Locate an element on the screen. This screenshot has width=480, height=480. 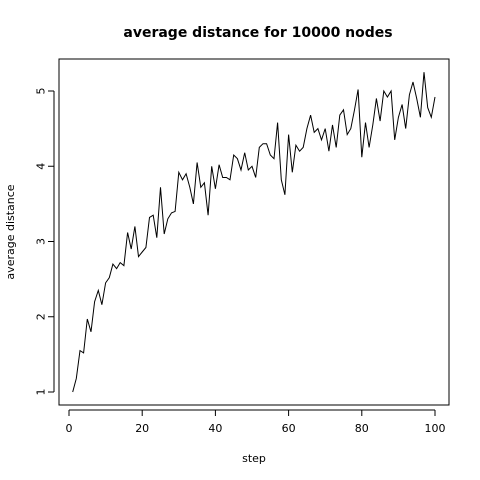
y-axis: 1 2 3 4 5 is located at coordinates (45, 242).